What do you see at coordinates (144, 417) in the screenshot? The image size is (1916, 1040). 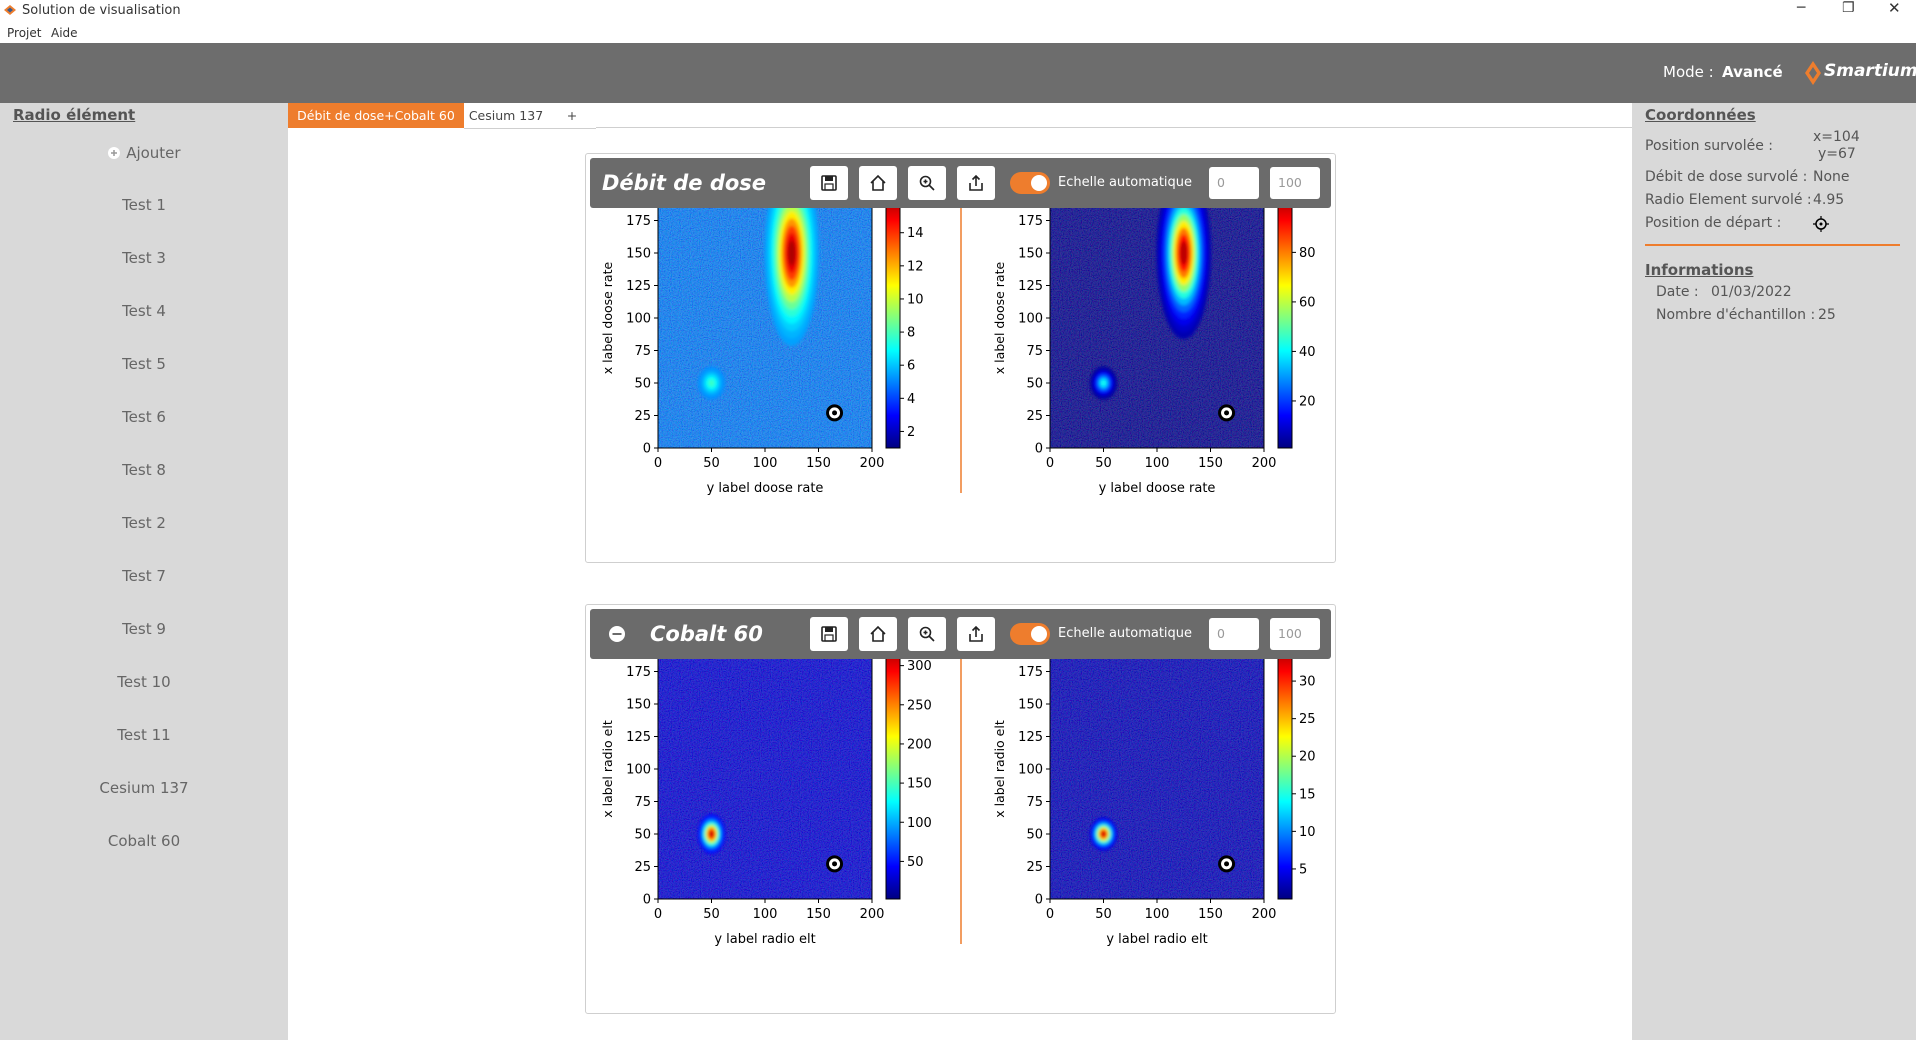 I see `sidebar-item: Test 6` at bounding box center [144, 417].